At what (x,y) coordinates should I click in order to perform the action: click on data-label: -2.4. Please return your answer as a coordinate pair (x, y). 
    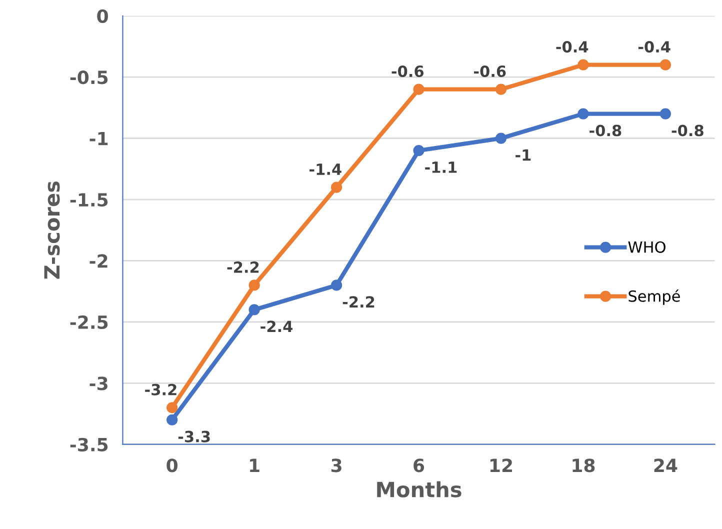
    Looking at the image, I should click on (276, 326).